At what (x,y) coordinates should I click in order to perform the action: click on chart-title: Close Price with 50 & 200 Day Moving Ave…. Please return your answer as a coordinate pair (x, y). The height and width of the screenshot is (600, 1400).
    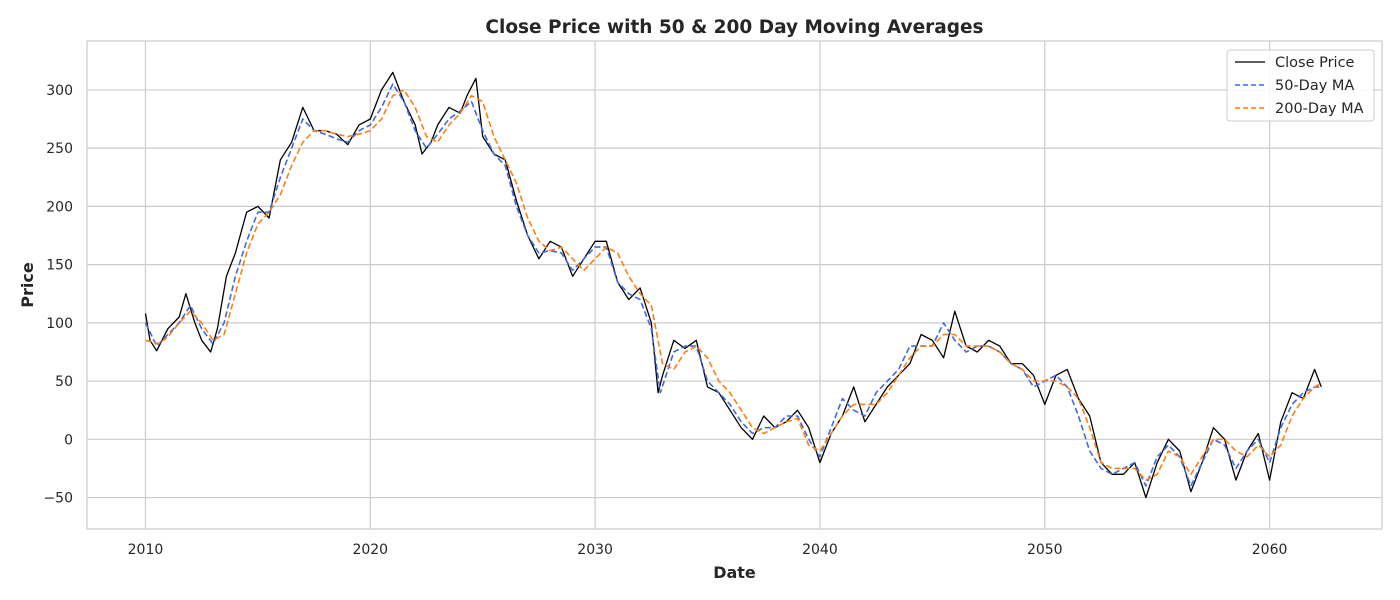
    Looking at the image, I should click on (734, 27).